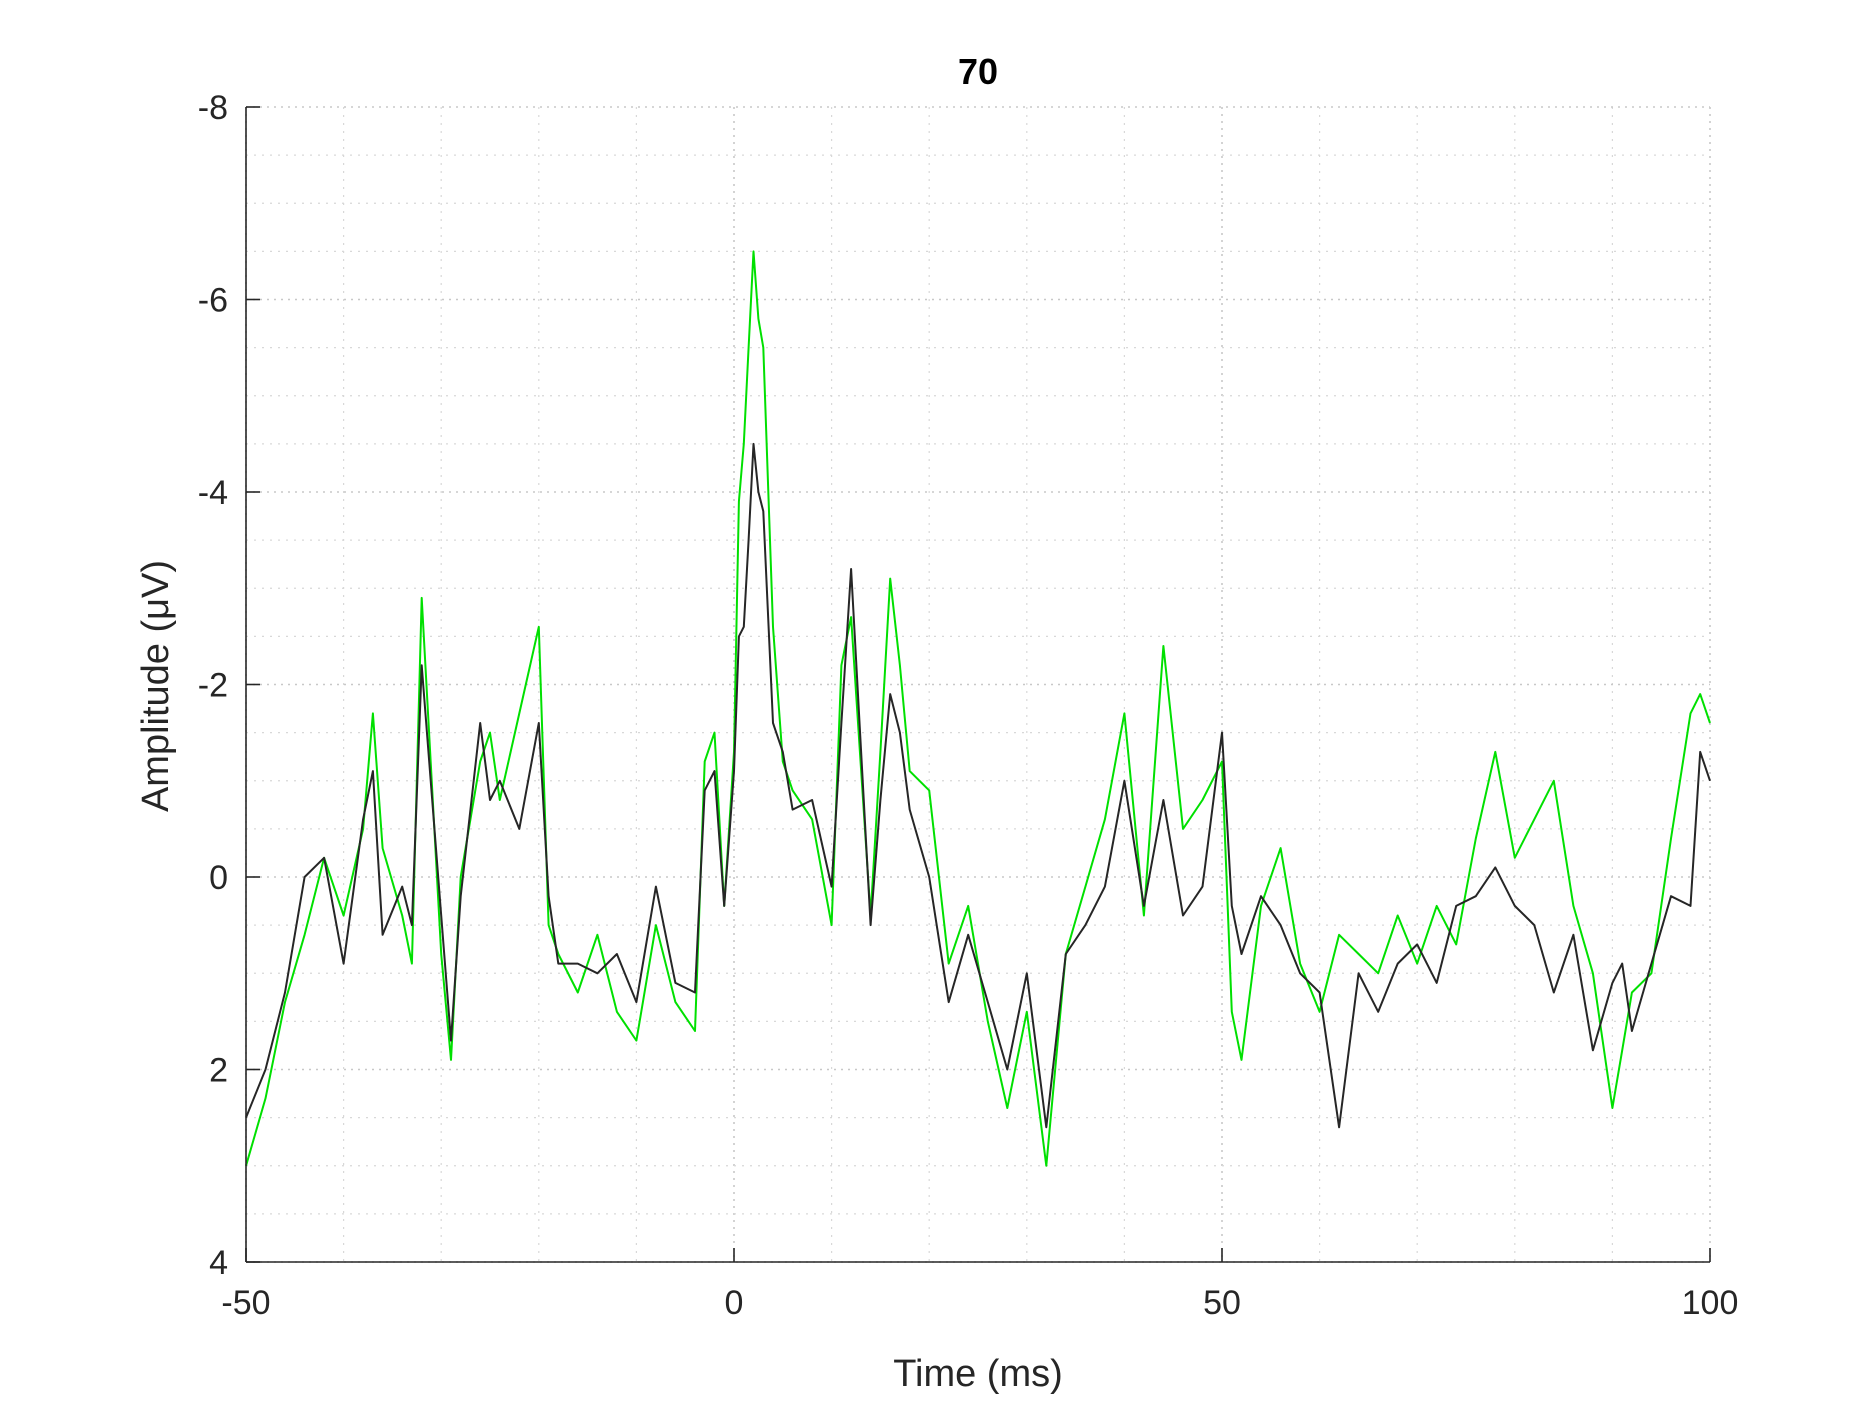  Describe the element at coordinates (978, 1374) in the screenshot. I see `x-axis-label: Time (ms)` at that location.